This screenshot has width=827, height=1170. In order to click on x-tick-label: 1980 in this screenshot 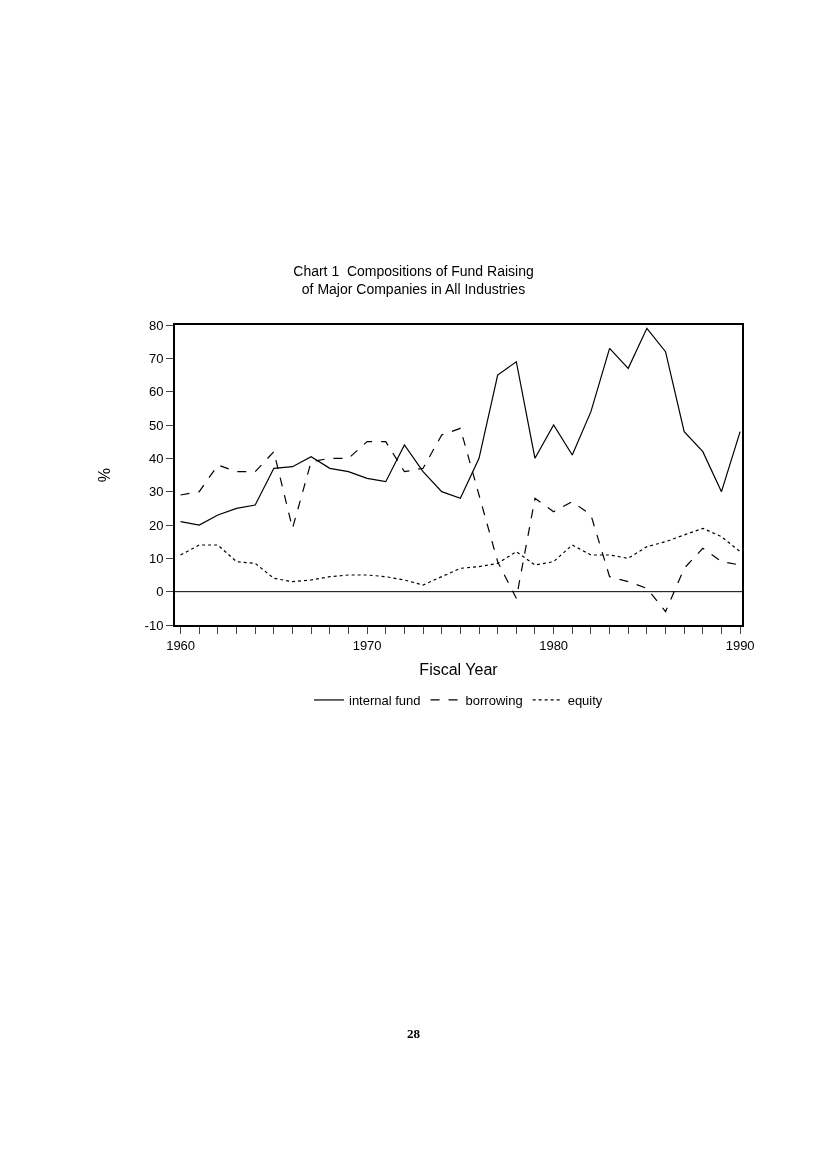, I will do `click(554, 645)`.